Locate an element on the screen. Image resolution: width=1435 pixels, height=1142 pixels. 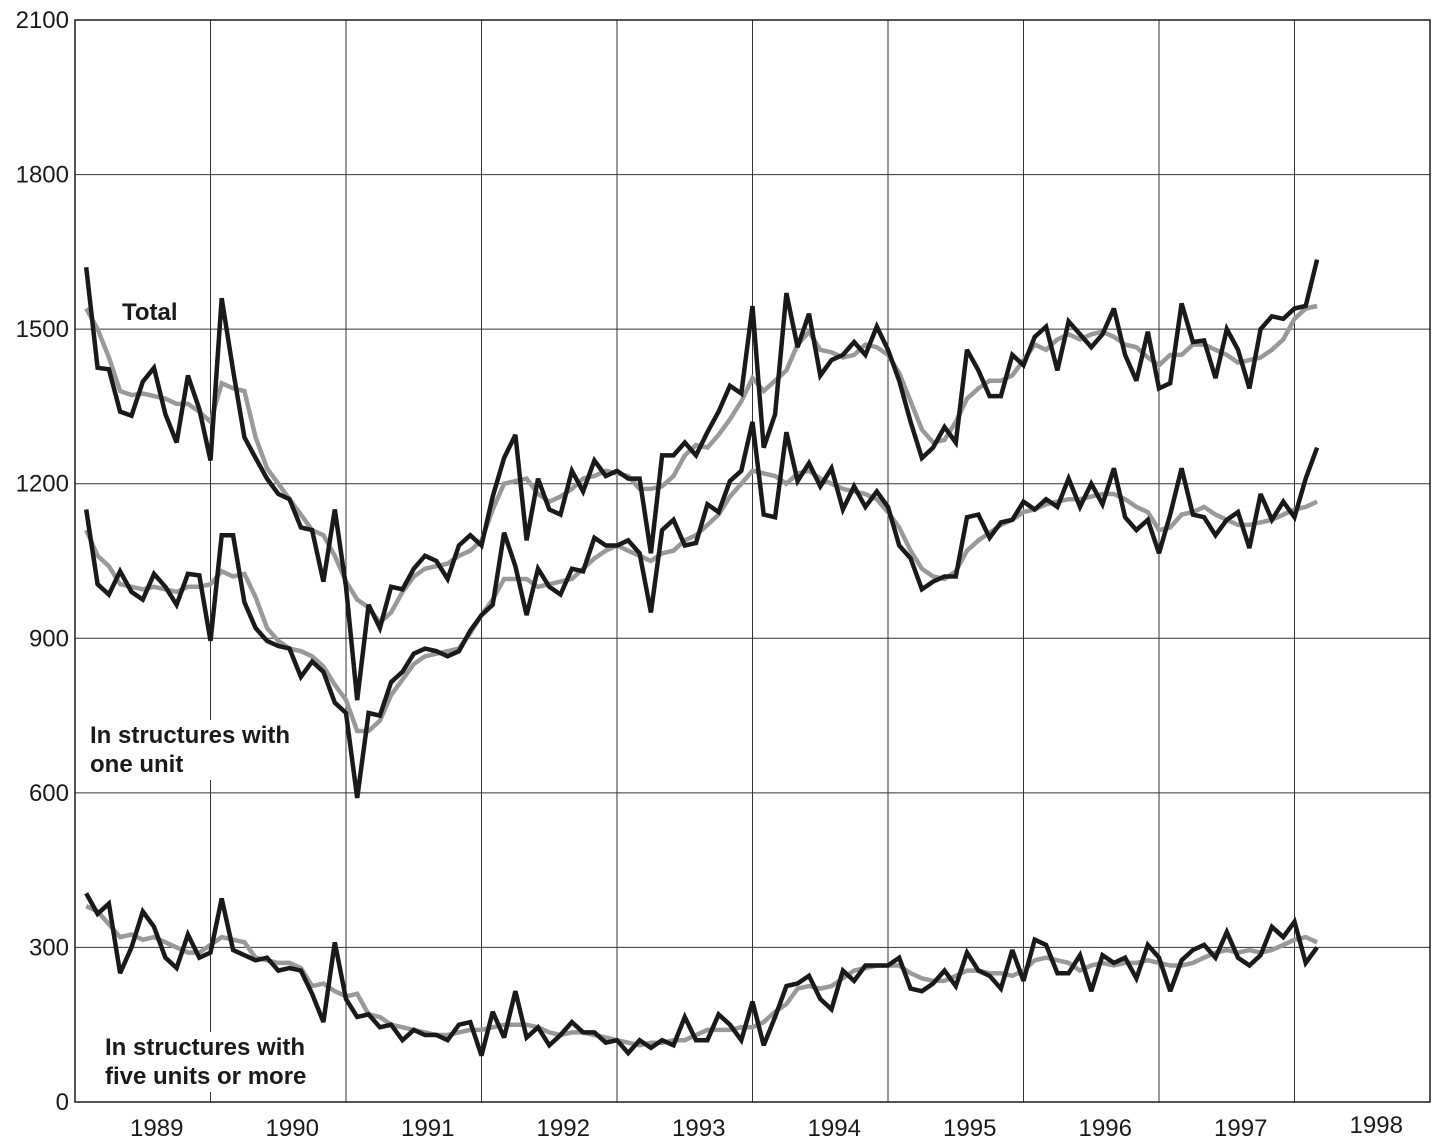
x-tick-label: 1991 is located at coordinates (427, 1128).